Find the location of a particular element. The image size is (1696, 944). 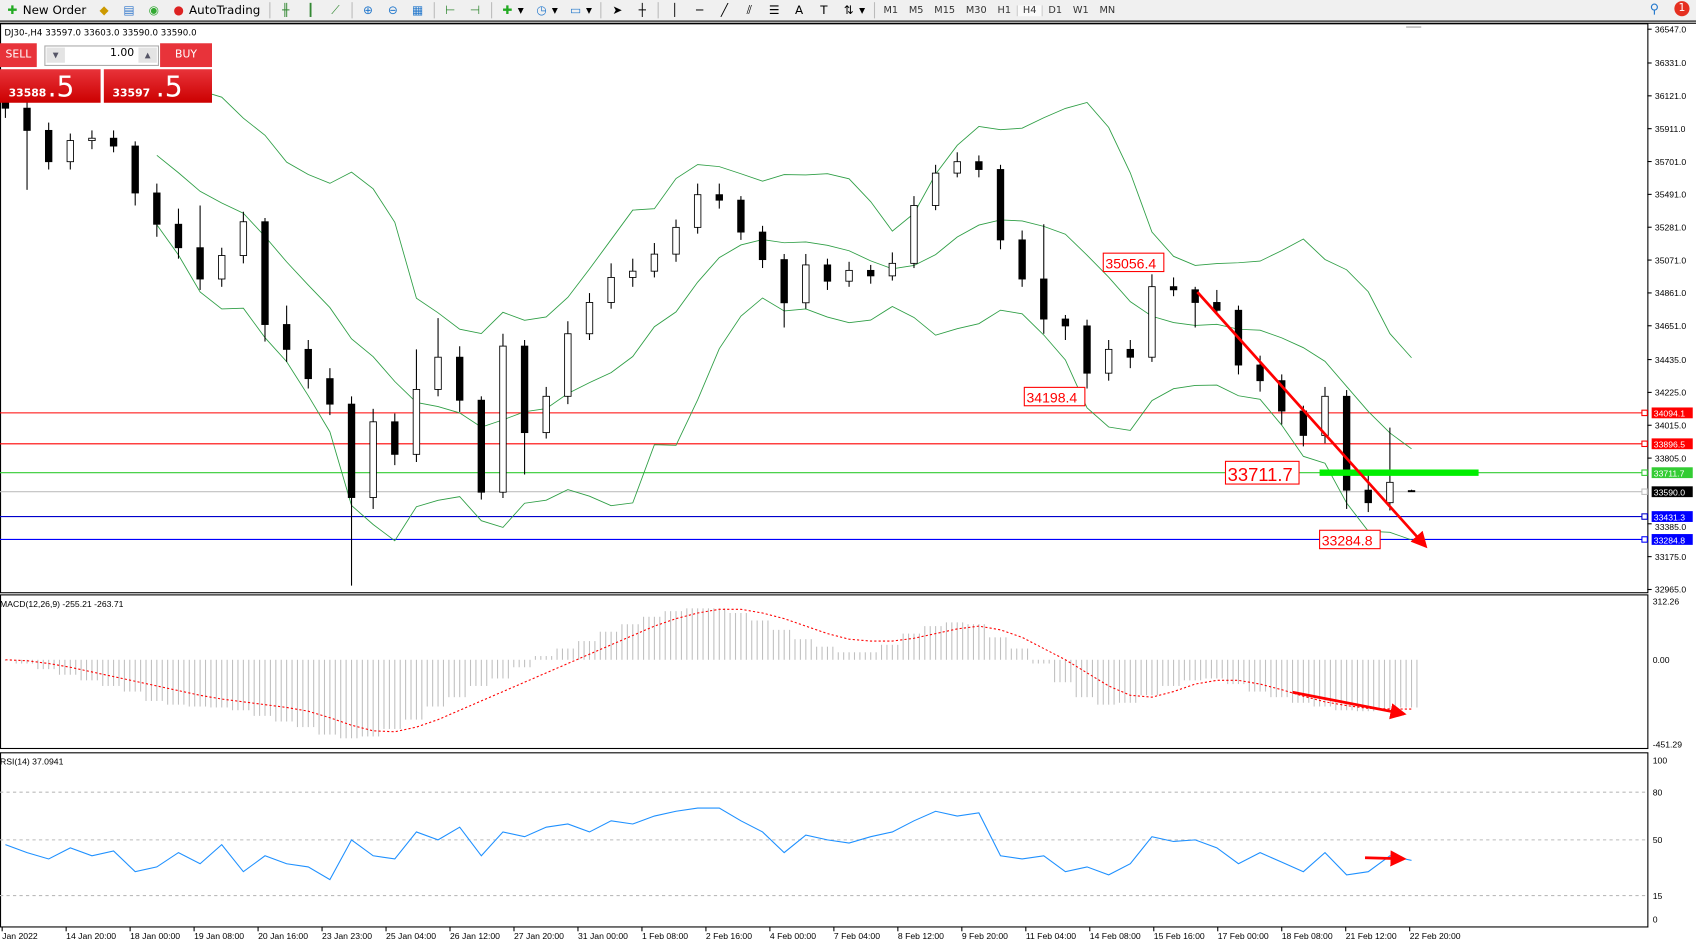

sell-button: SELL is located at coordinates (18, 55).